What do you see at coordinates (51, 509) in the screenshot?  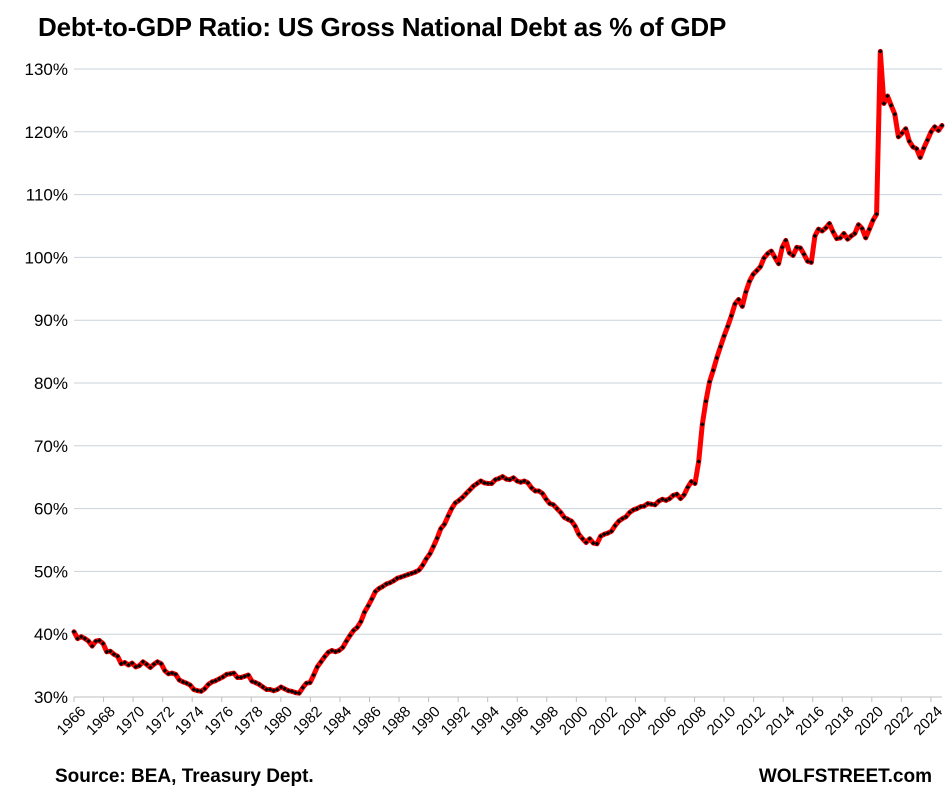 I see `y-tick-label: 60%` at bounding box center [51, 509].